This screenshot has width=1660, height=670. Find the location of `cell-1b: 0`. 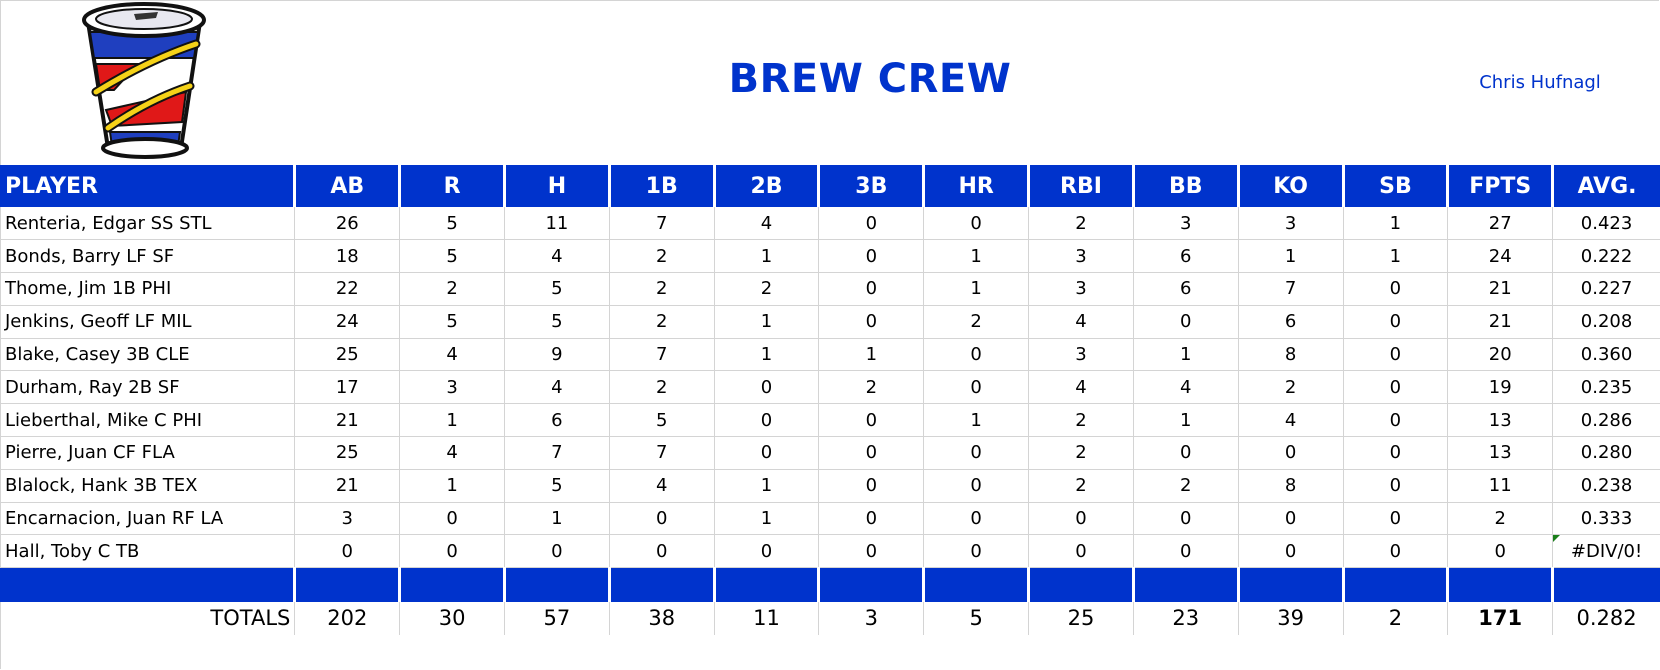

cell-1b: 0 is located at coordinates (662, 519).